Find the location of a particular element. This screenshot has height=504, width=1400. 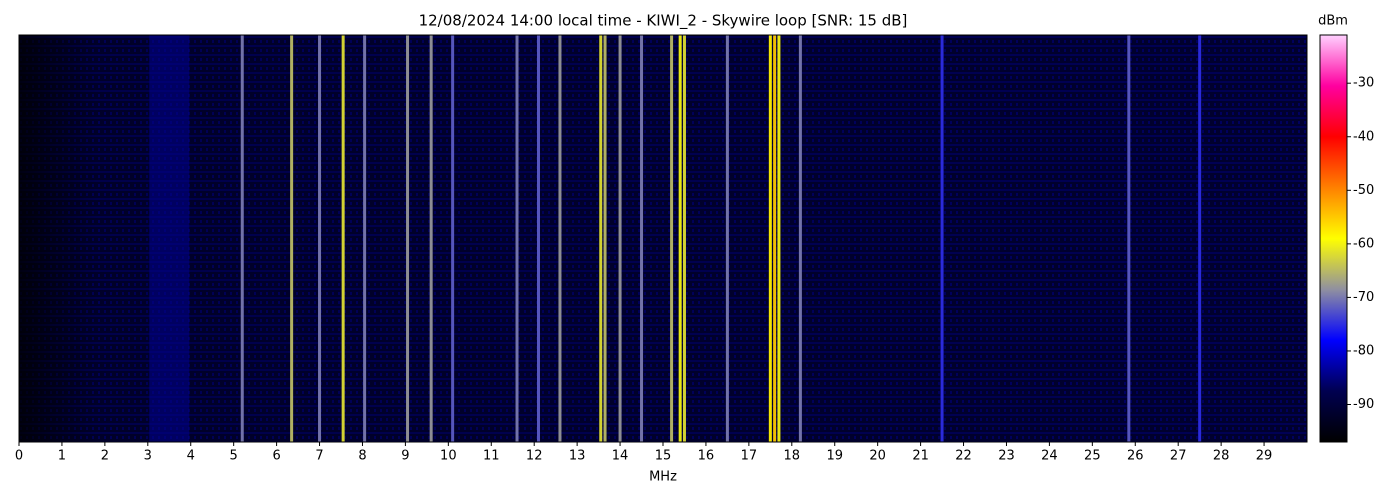

colorbar-tick-label: -30 is located at coordinates (1363, 83).